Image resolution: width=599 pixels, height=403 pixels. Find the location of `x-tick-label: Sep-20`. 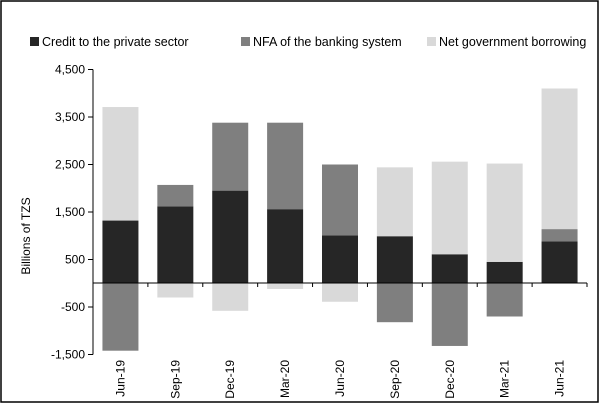

x-tick-label: Sep-20 is located at coordinates (395, 379).